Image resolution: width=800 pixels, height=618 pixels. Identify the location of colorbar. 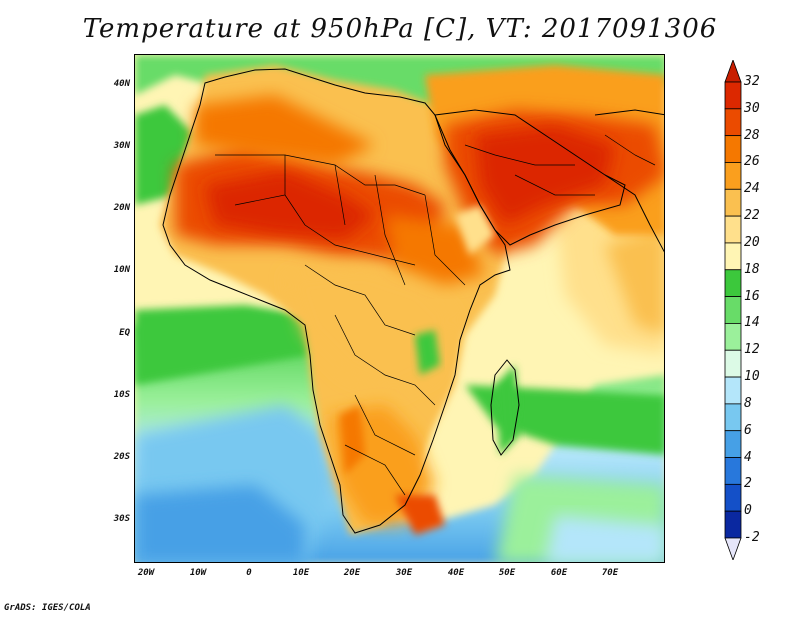
(733, 310).